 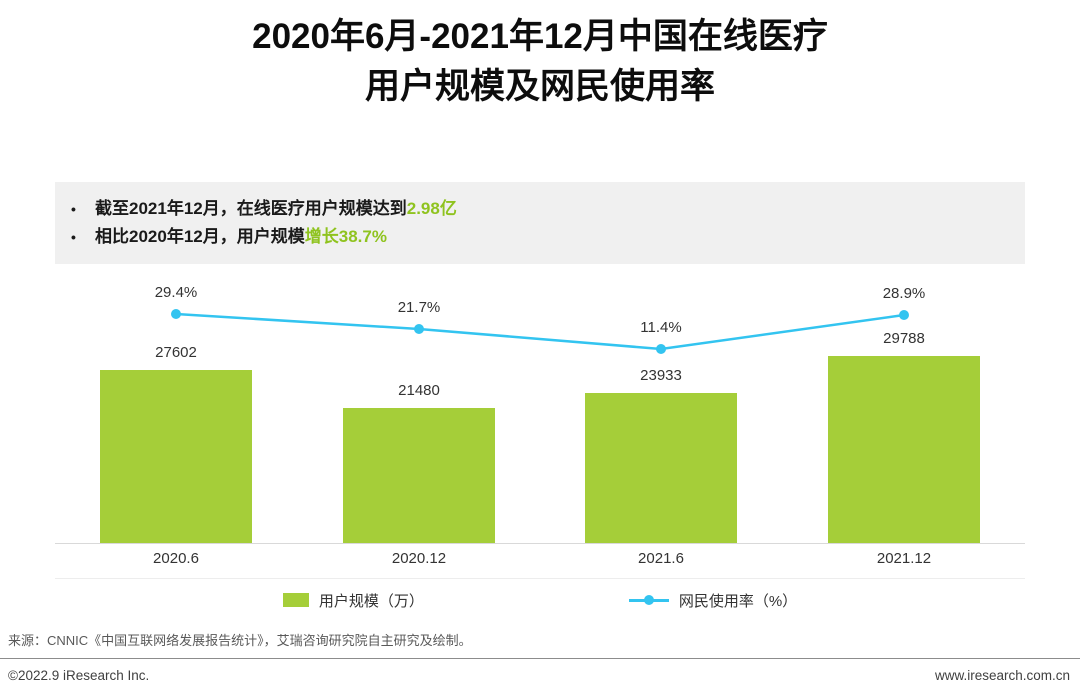 What do you see at coordinates (345, 236) in the screenshot?
I see `key-finding-text-highlight: 增长38.7%` at bounding box center [345, 236].